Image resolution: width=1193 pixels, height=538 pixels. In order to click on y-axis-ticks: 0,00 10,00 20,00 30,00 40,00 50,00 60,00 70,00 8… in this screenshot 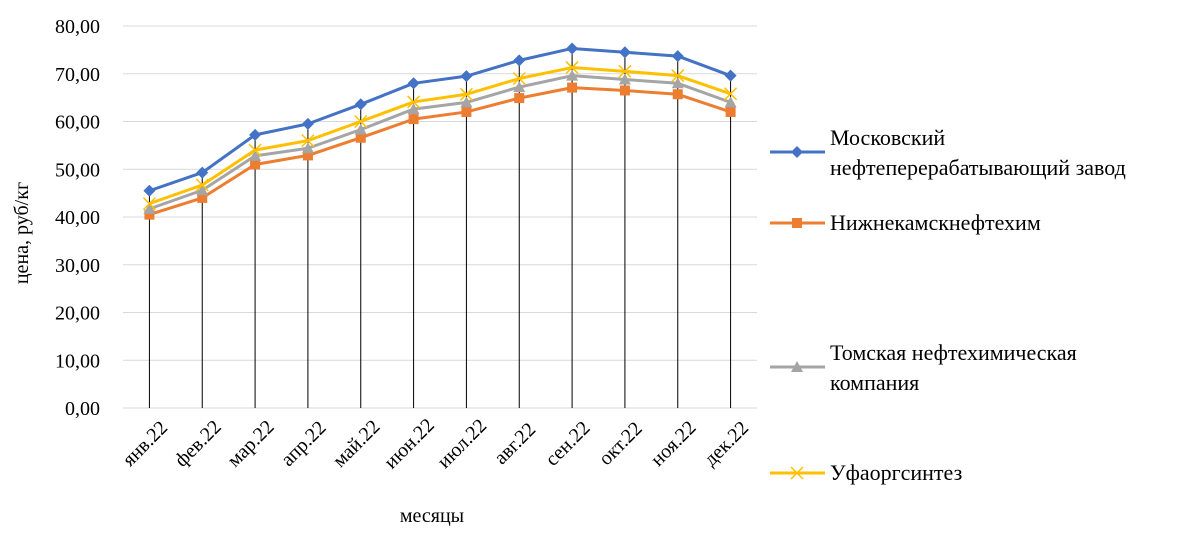, I will do `click(77, 218)`.